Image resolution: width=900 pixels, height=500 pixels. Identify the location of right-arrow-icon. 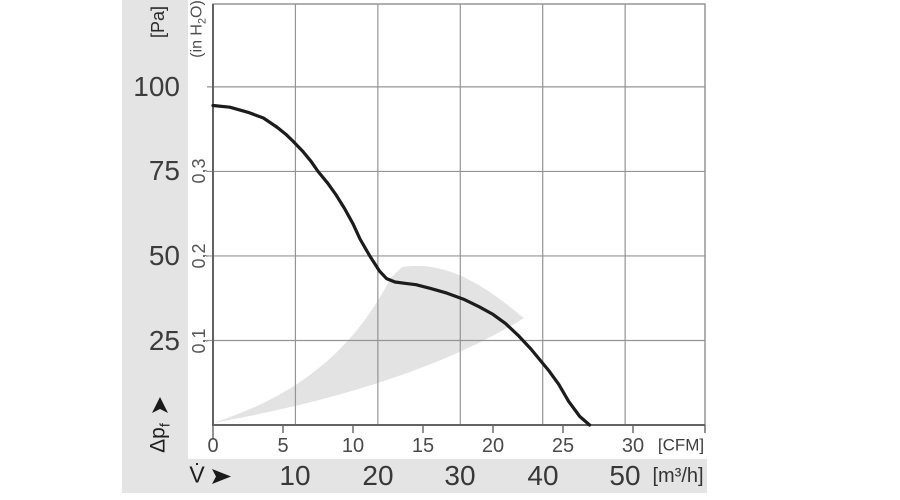
(221, 476).